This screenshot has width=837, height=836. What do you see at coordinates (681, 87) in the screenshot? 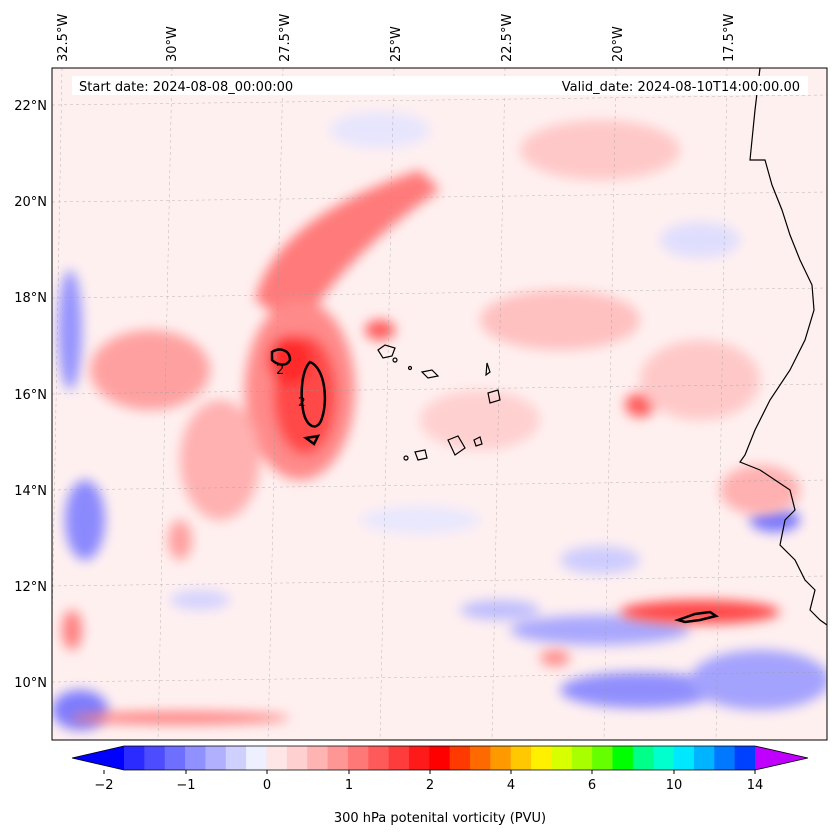
I see `valid-date-title: Valid_date: 2024-08-10T14:00:00.00` at bounding box center [681, 87].